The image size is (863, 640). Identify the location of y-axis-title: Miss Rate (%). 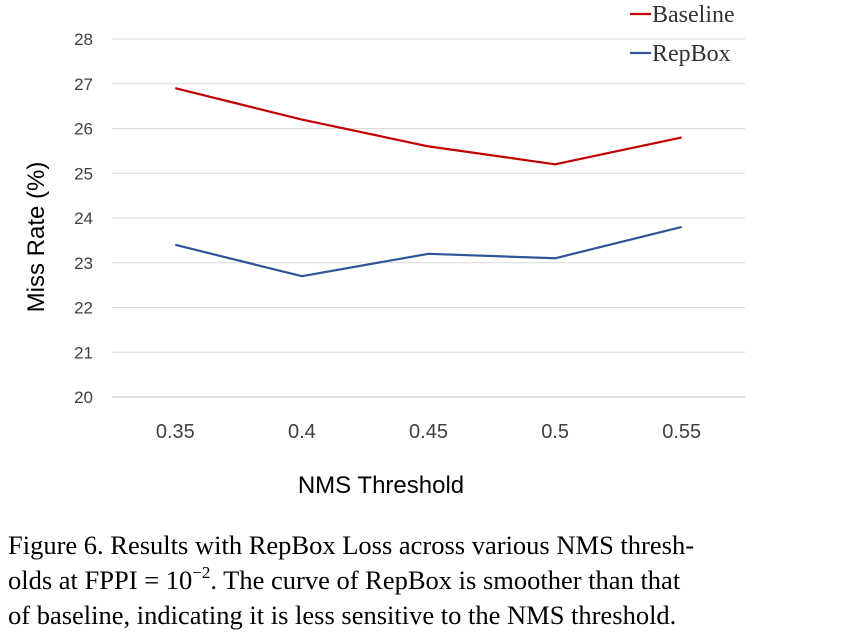
(36, 237).